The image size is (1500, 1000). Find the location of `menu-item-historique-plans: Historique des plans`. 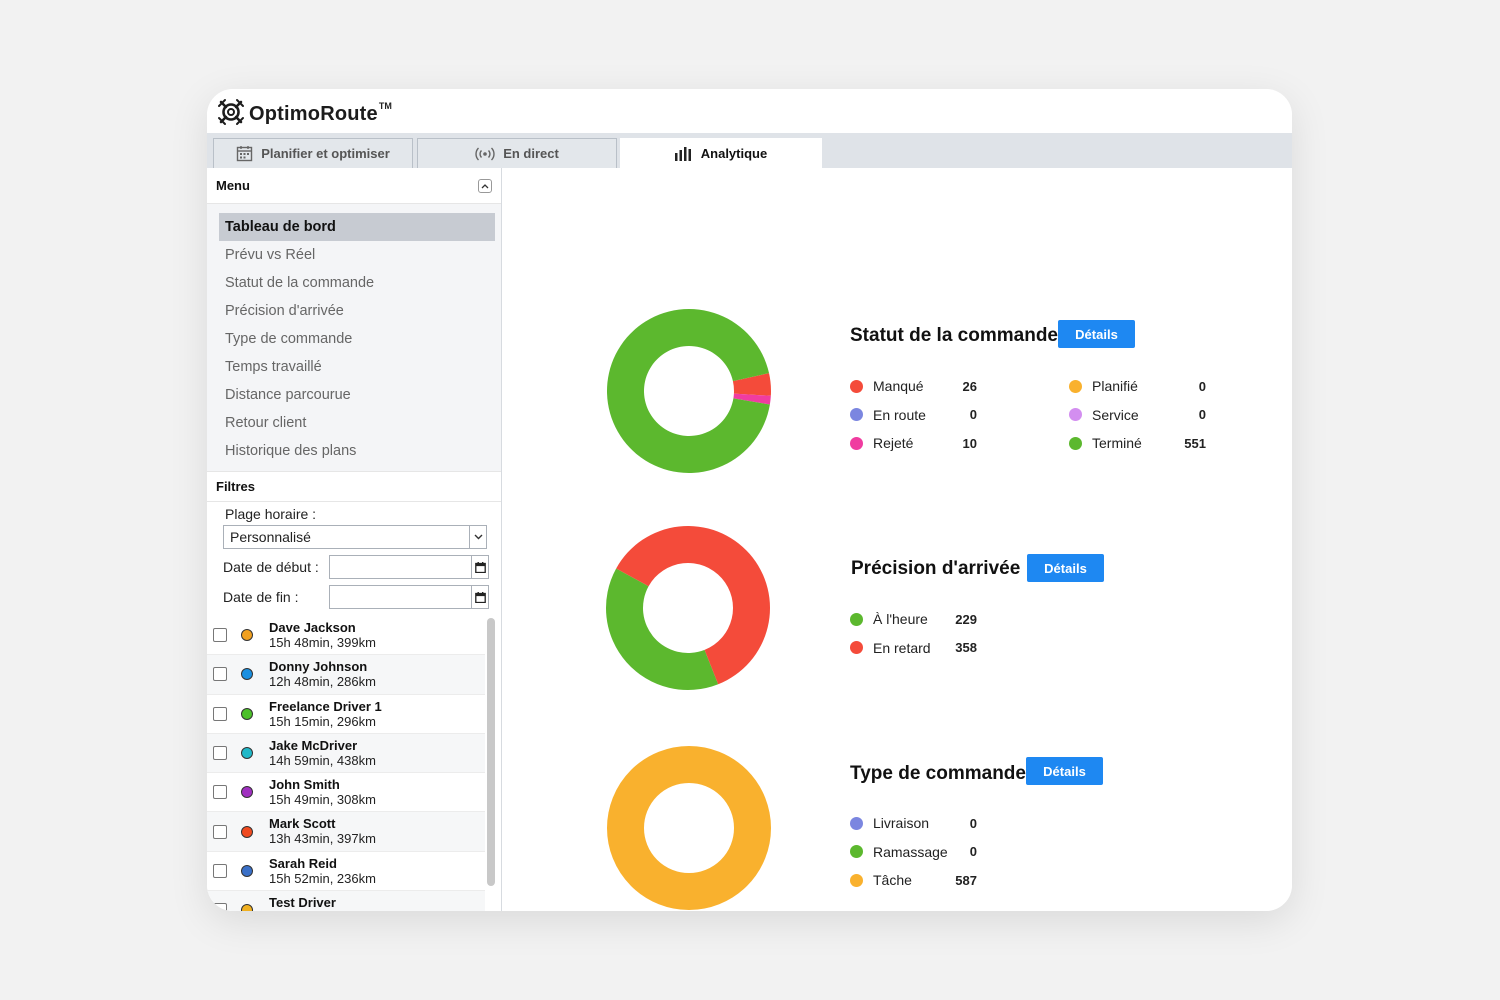

menu-item-historique-plans: Historique des plans is located at coordinates (291, 451).